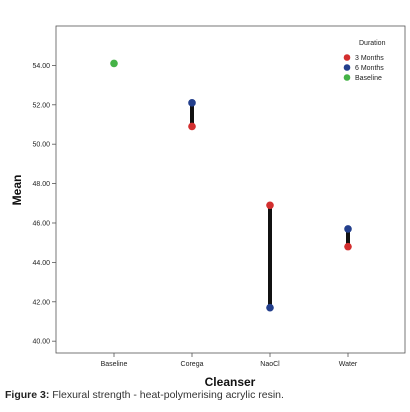 The height and width of the screenshot is (412, 410). Describe the element at coordinates (229, 360) in the screenshot. I see `x-axis: Baseline Corega NaoCl Water` at that location.